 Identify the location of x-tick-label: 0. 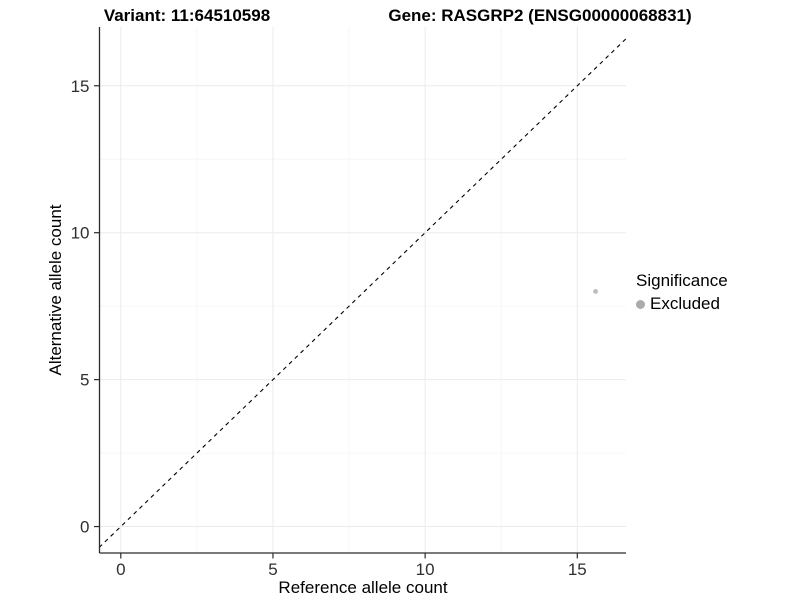
(120, 569).